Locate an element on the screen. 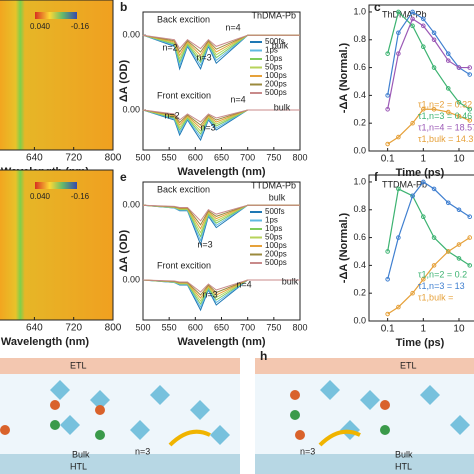 This screenshot has height=474, width=474. htl-layer is located at coordinates (120, 464).